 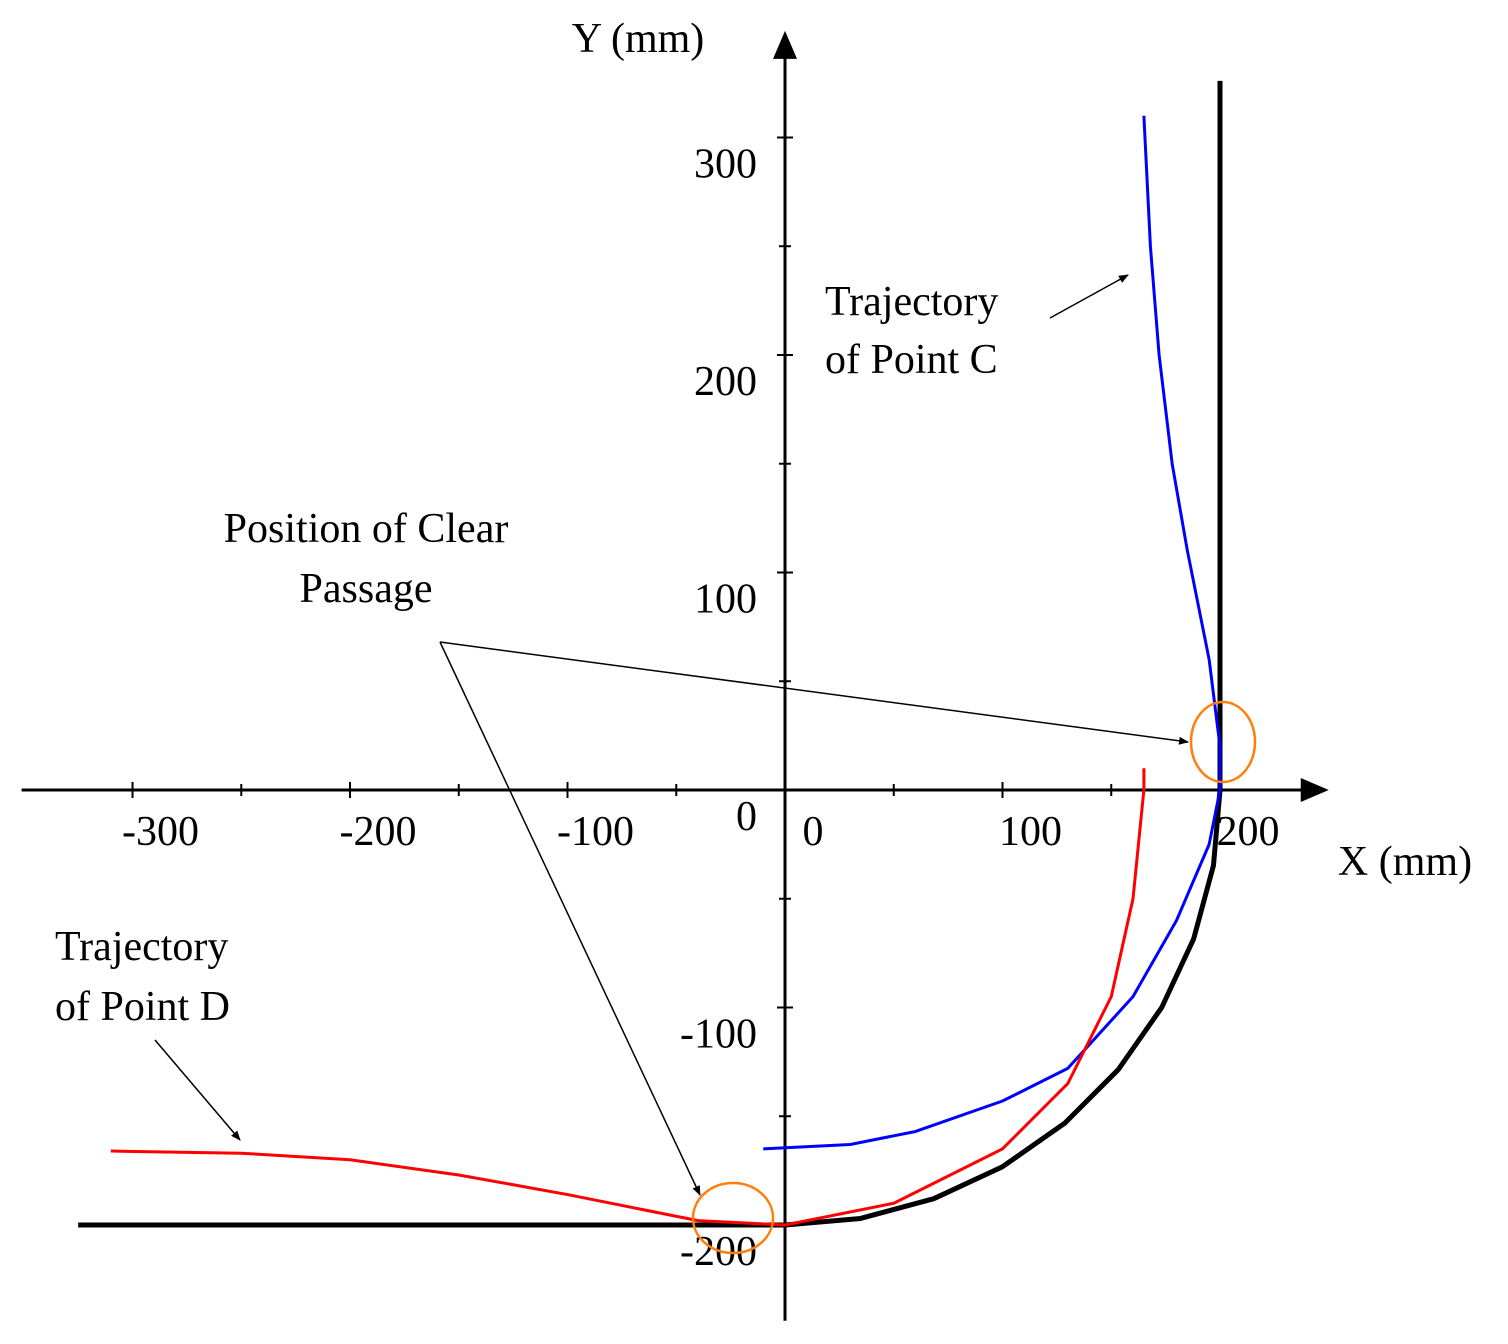 What do you see at coordinates (160, 832) in the screenshot?
I see `x-tick-label: -300` at bounding box center [160, 832].